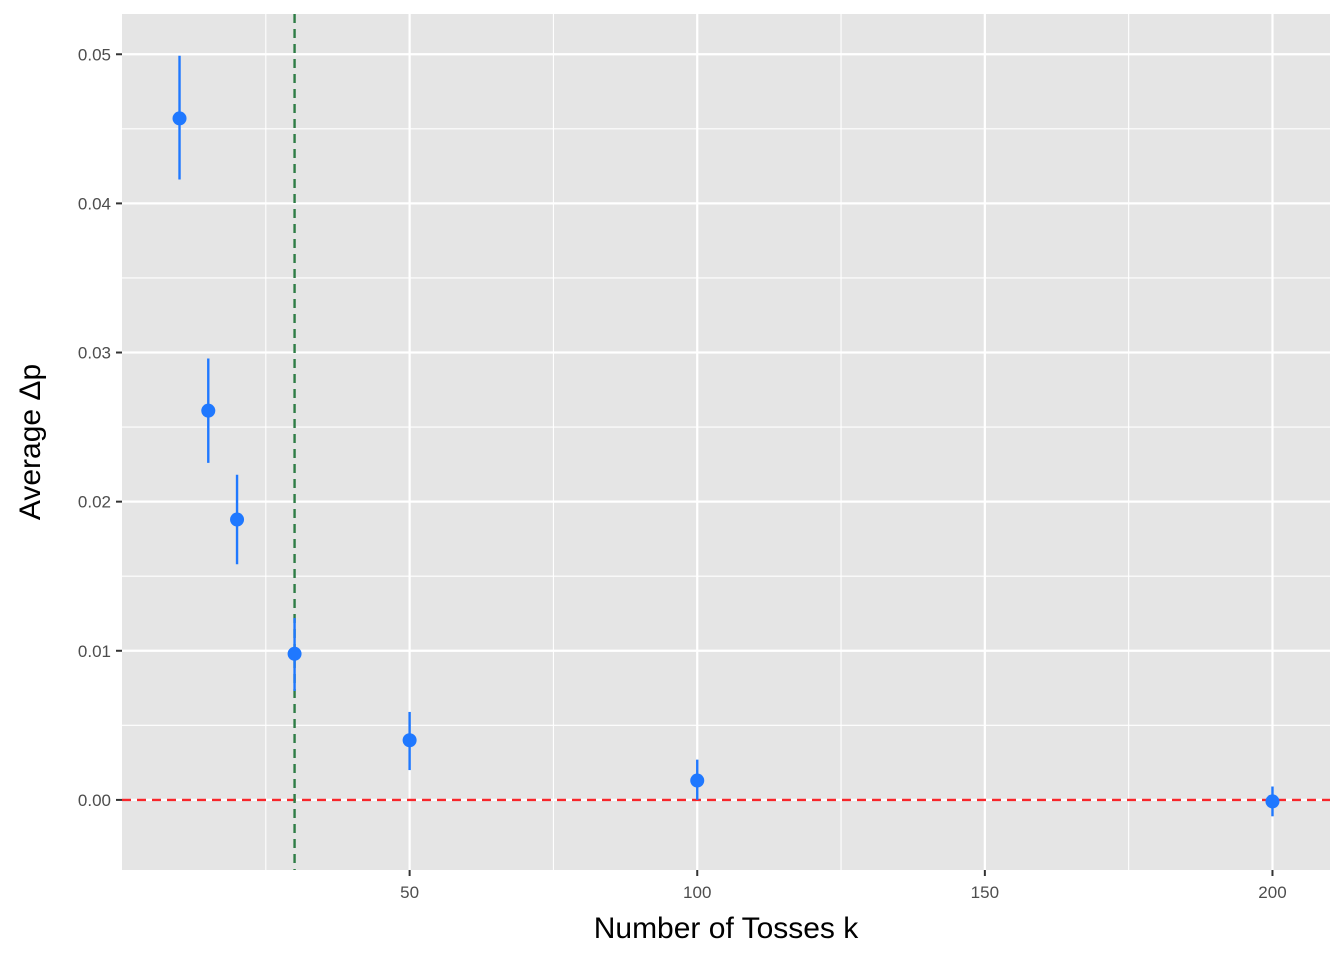 The height and width of the screenshot is (960, 1344). Describe the element at coordinates (94, 203) in the screenshot. I see `y-tick-label: 0.04` at that location.